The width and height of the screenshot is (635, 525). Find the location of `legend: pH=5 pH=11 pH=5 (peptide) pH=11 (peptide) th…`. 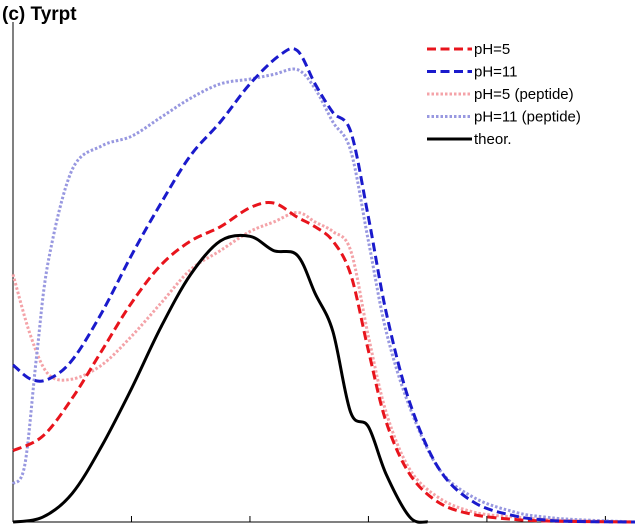

legend: pH=5 pH=11 pH=5 (peptide) pH=11 (peptide) th… is located at coordinates (504, 94).